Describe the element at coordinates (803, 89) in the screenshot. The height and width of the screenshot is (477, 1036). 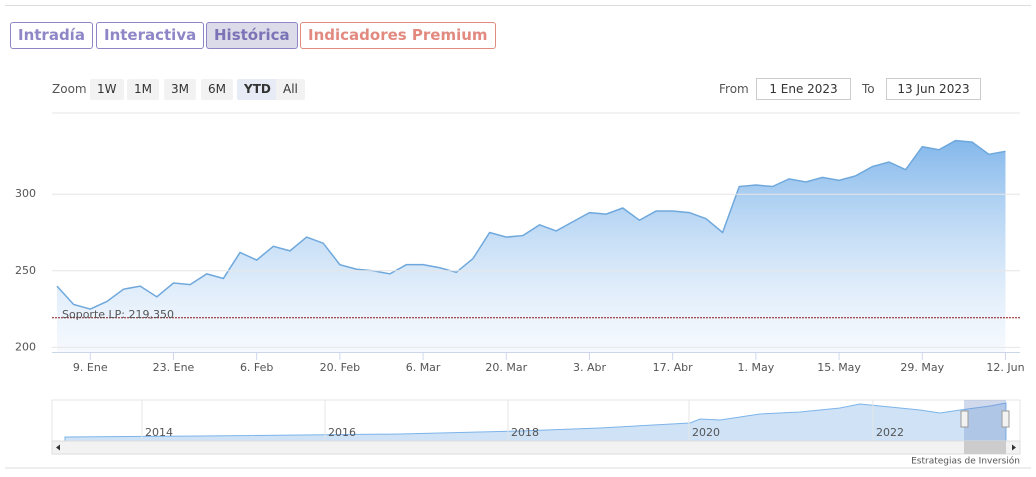
I see `from-input: 1 Ene 2023` at that location.